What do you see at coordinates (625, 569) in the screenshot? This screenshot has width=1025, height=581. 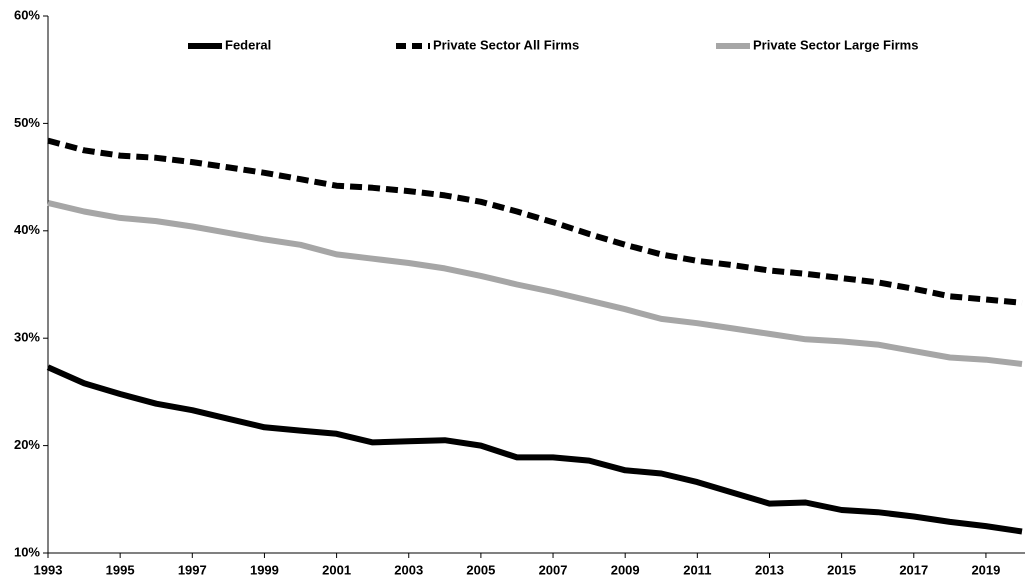 I see `x-tick-label: 2009` at bounding box center [625, 569].